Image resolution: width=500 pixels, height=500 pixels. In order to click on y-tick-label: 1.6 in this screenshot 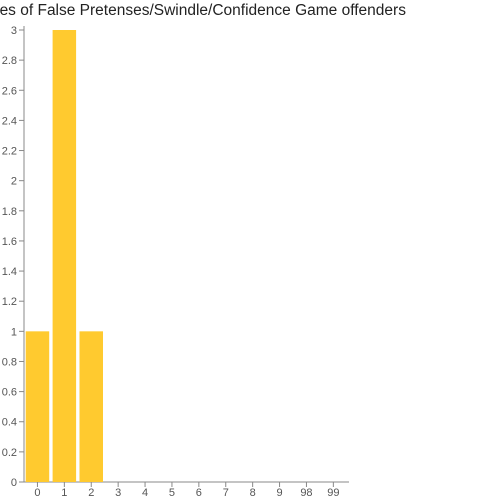, I will do `click(9, 242)`.